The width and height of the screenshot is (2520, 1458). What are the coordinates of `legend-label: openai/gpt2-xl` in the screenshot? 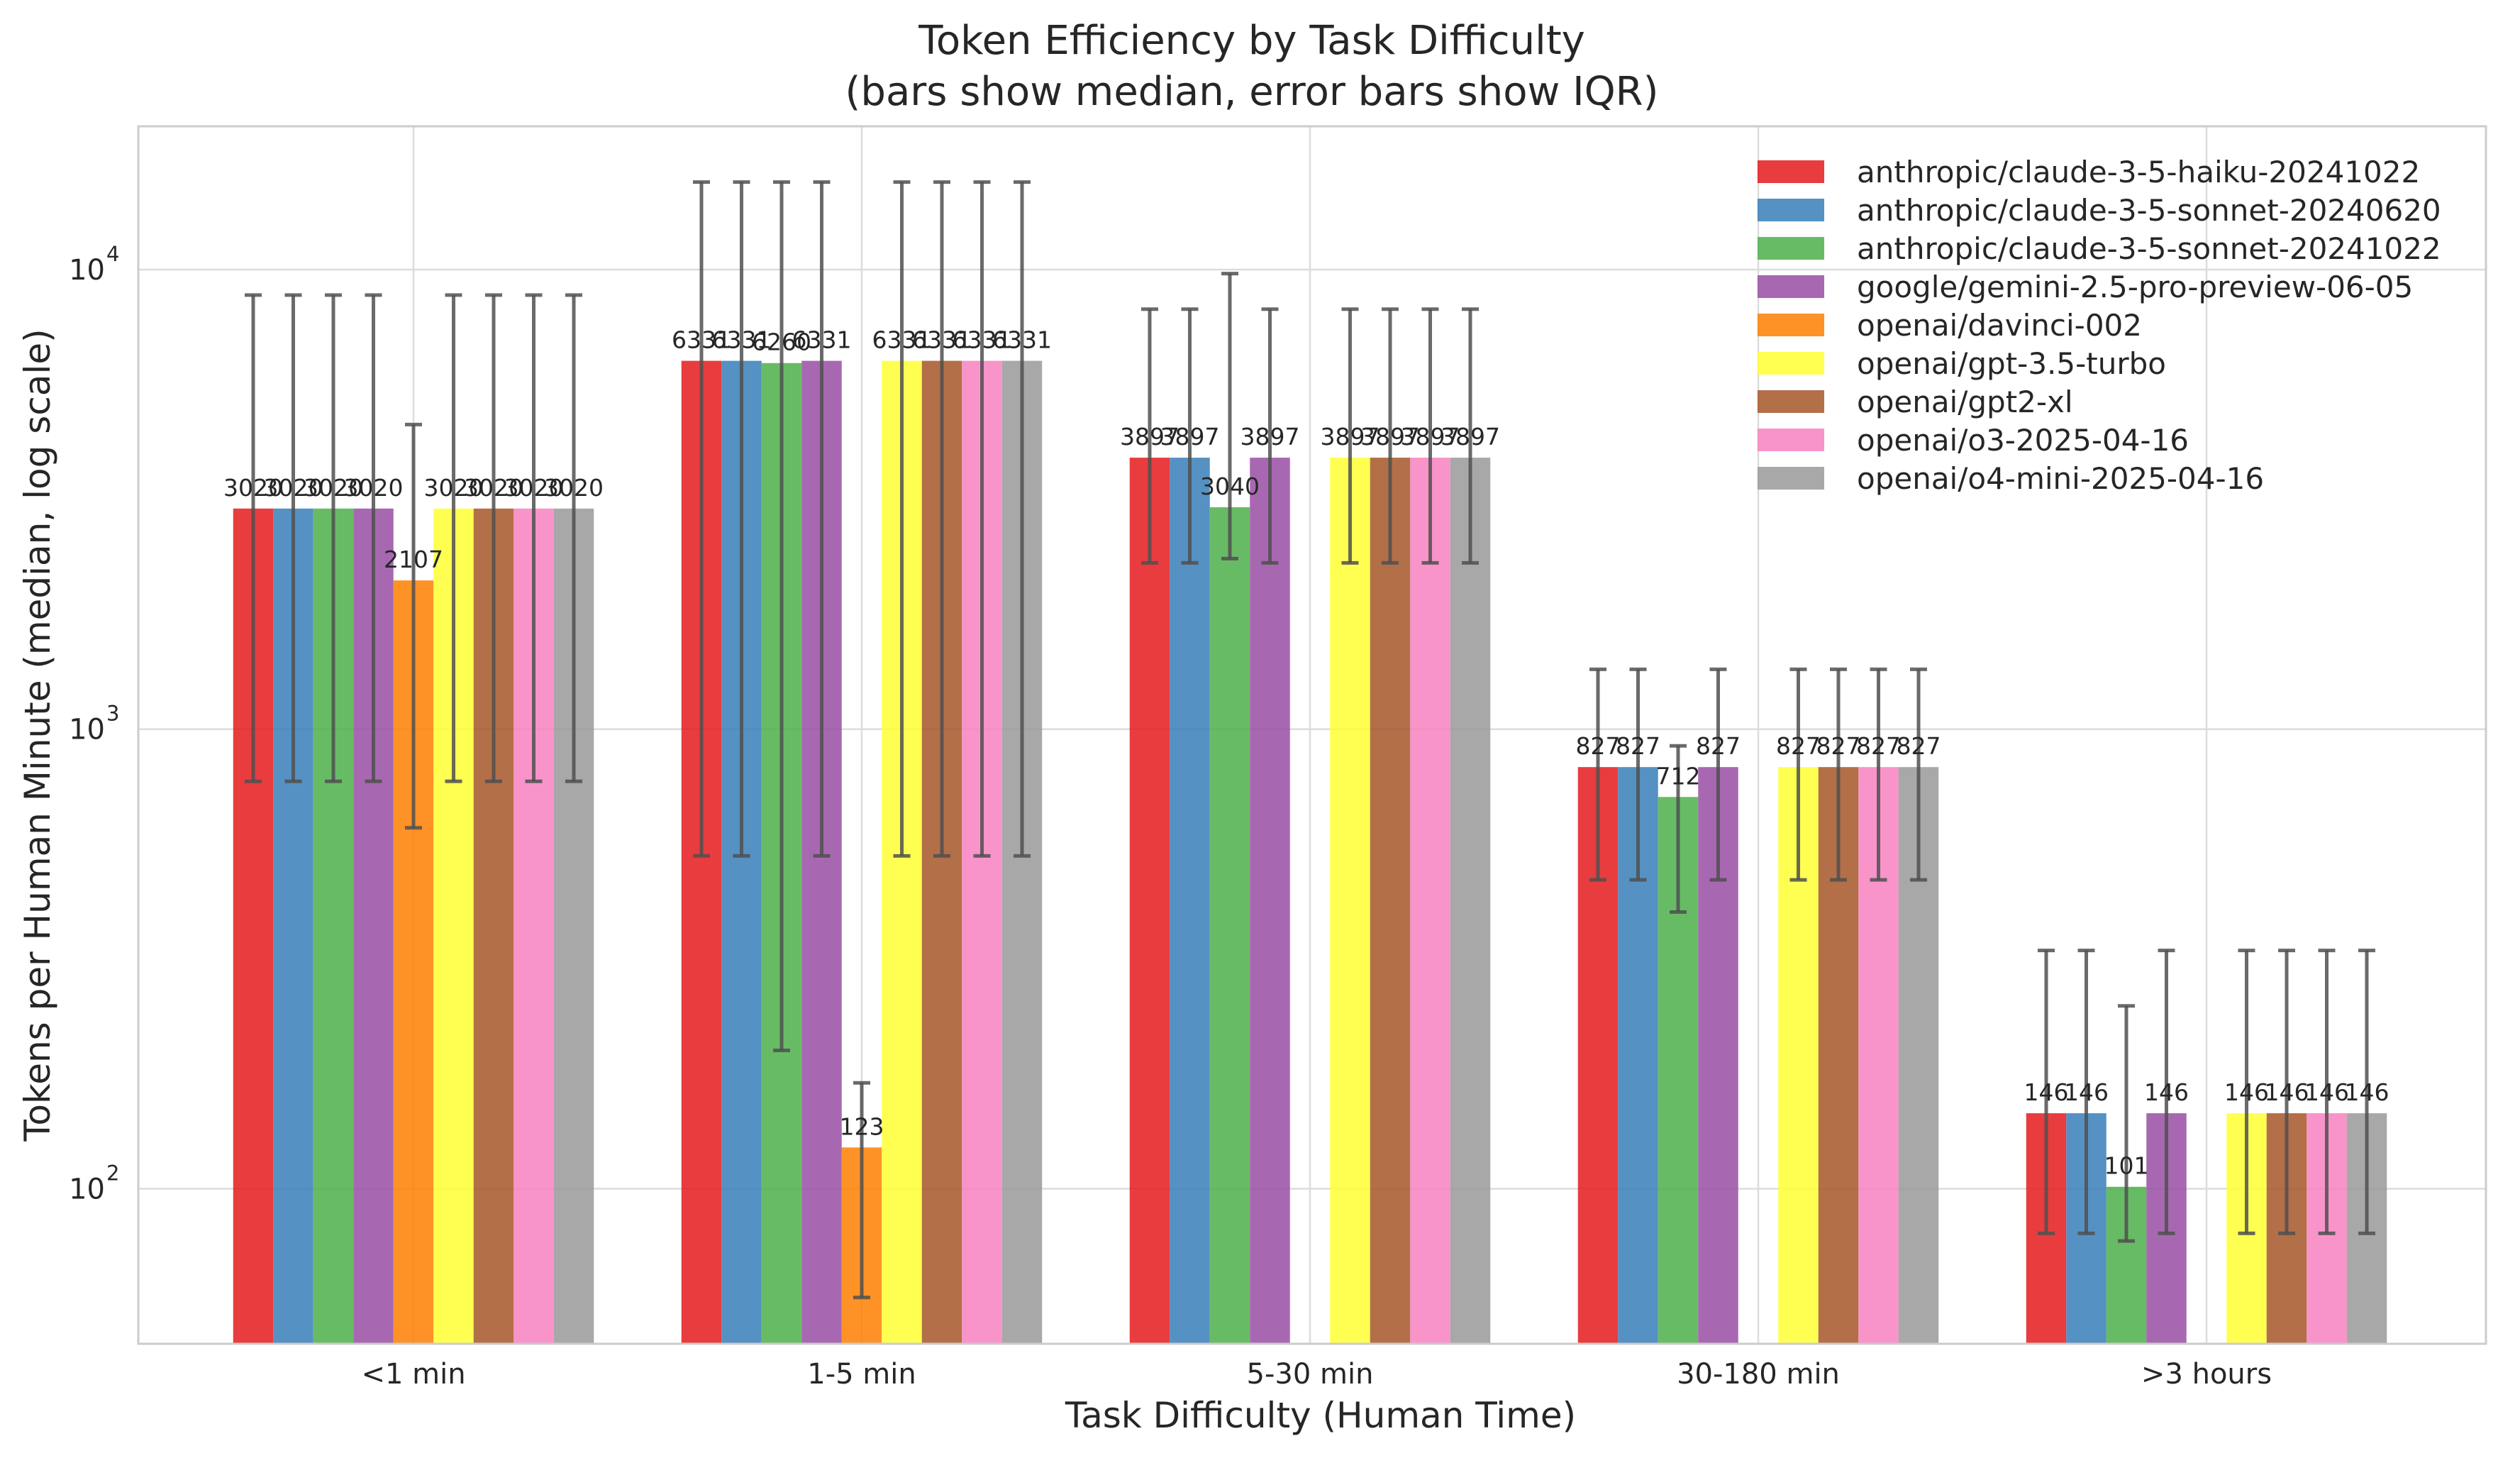 It's located at (1965, 402).